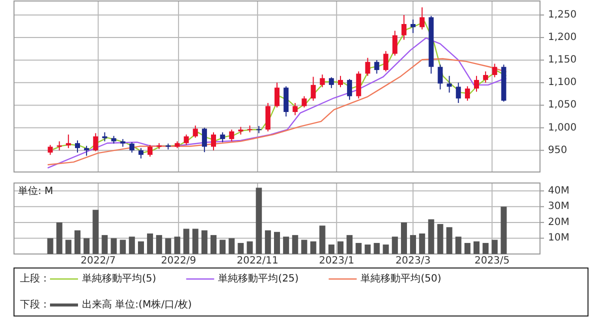 The width and height of the screenshot is (600, 335). Describe the element at coordinates (559, 222) in the screenshot. I see `y-tick-label: 20M` at that location.